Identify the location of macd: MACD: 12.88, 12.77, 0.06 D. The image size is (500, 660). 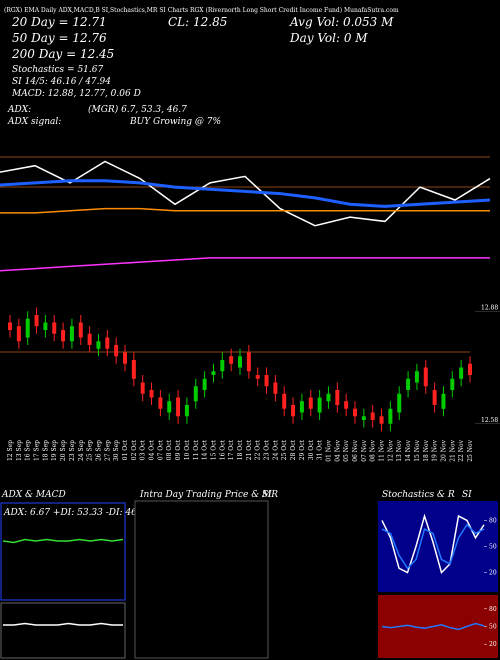
(76, 94).